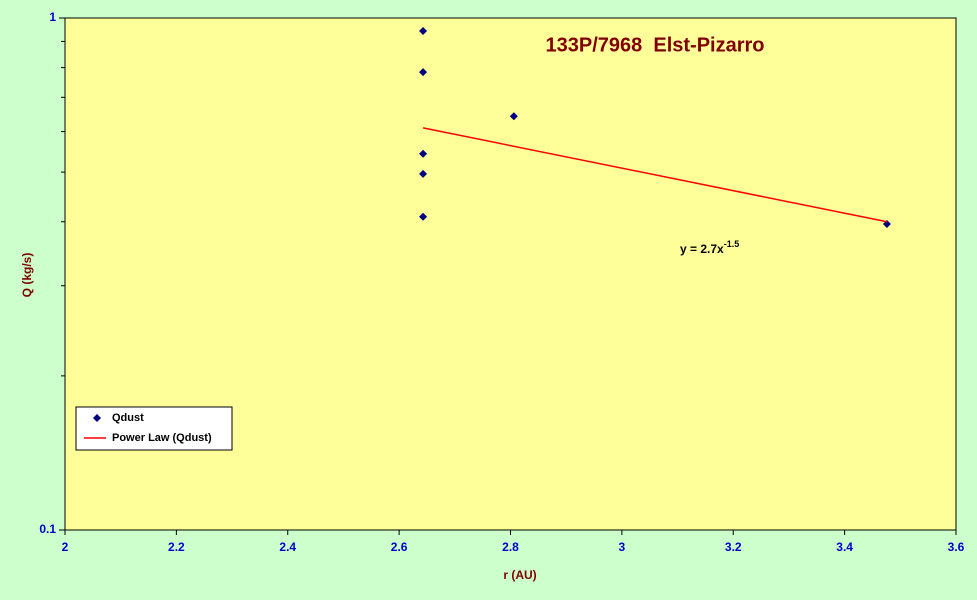 Image resolution: width=977 pixels, height=600 pixels. What do you see at coordinates (956, 547) in the screenshot?
I see `x-tick-label: 3.6` at bounding box center [956, 547].